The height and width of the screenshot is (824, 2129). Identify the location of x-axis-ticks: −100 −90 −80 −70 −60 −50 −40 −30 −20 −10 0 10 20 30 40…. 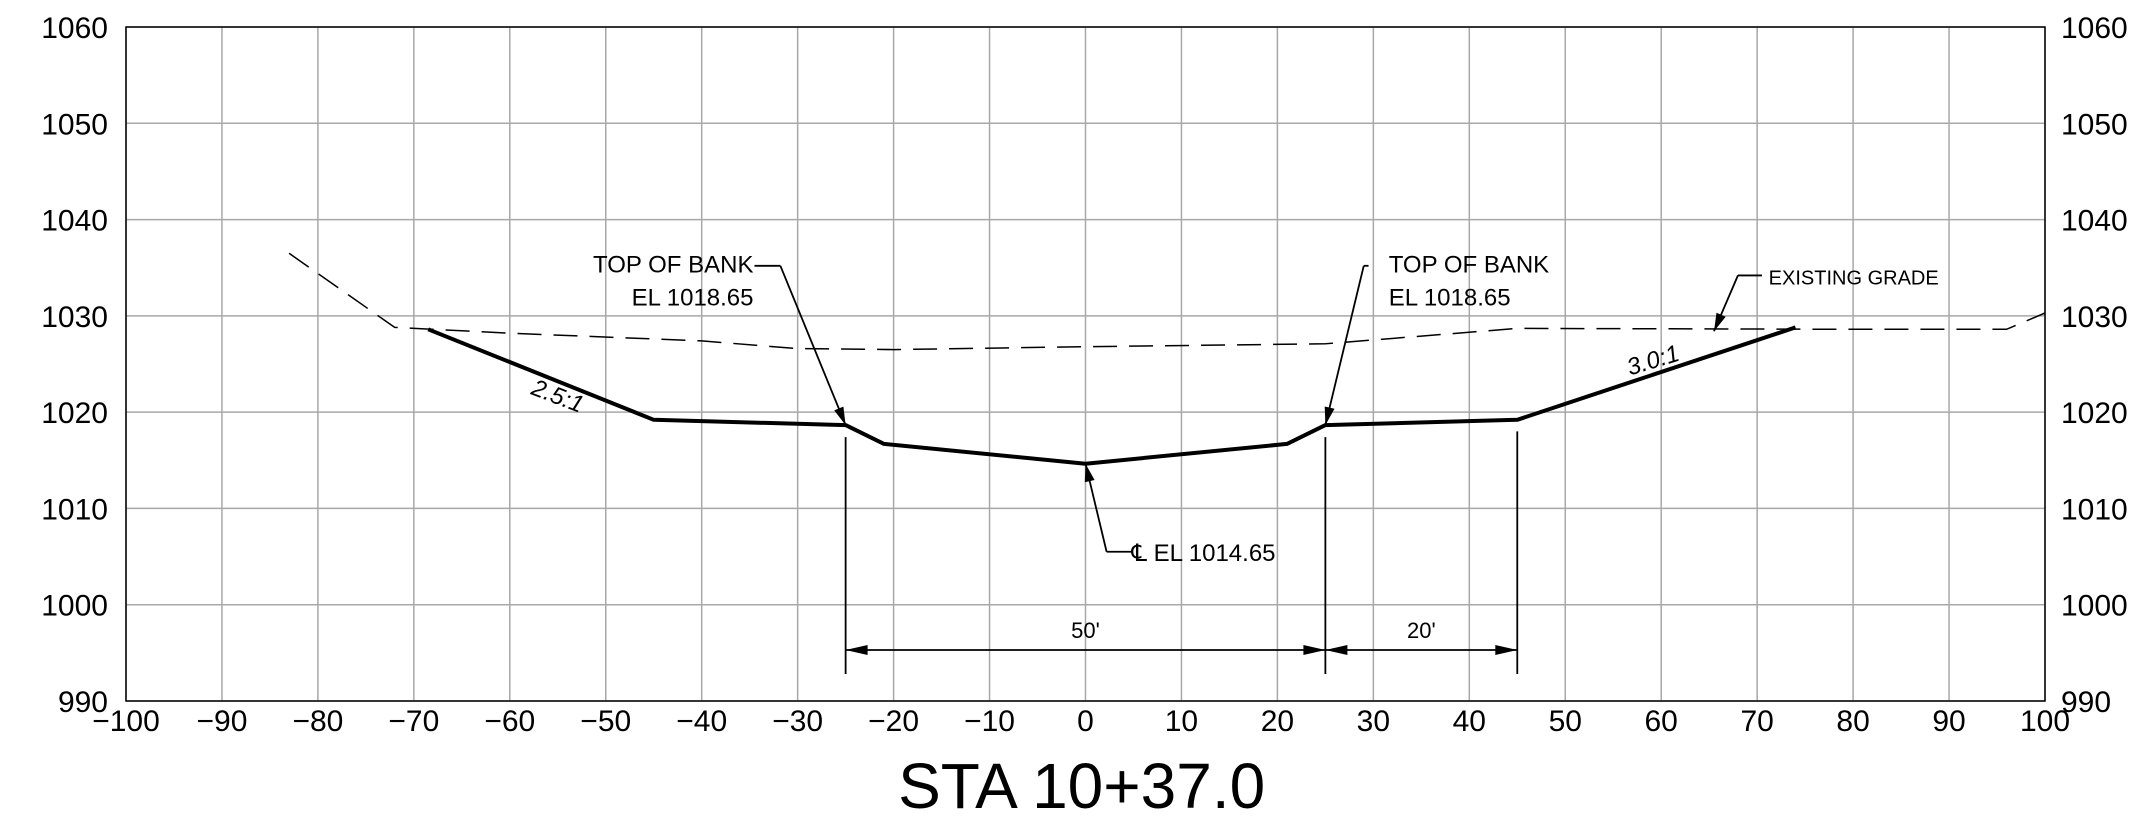
(1081, 721).